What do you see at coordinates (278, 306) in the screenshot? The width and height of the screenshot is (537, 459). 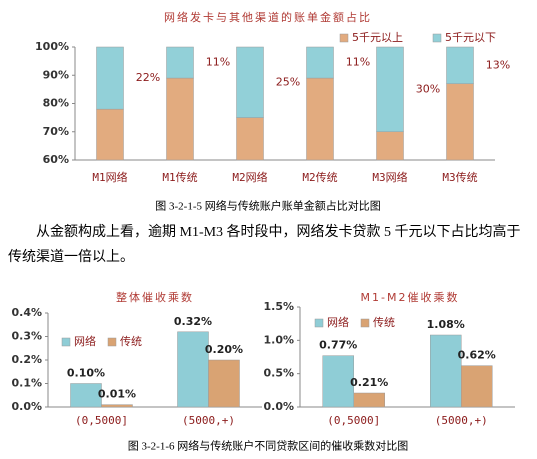 I see `y-tick-label: 1.5%` at bounding box center [278, 306].